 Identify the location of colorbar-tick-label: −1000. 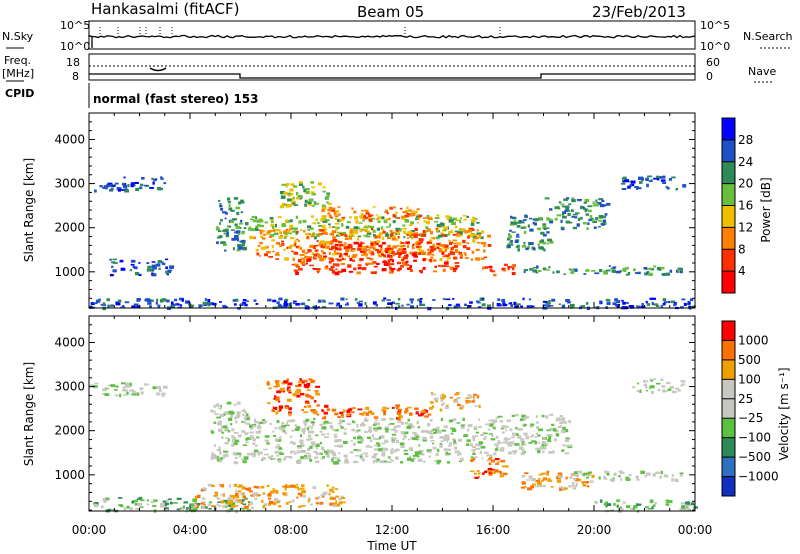
(758, 477).